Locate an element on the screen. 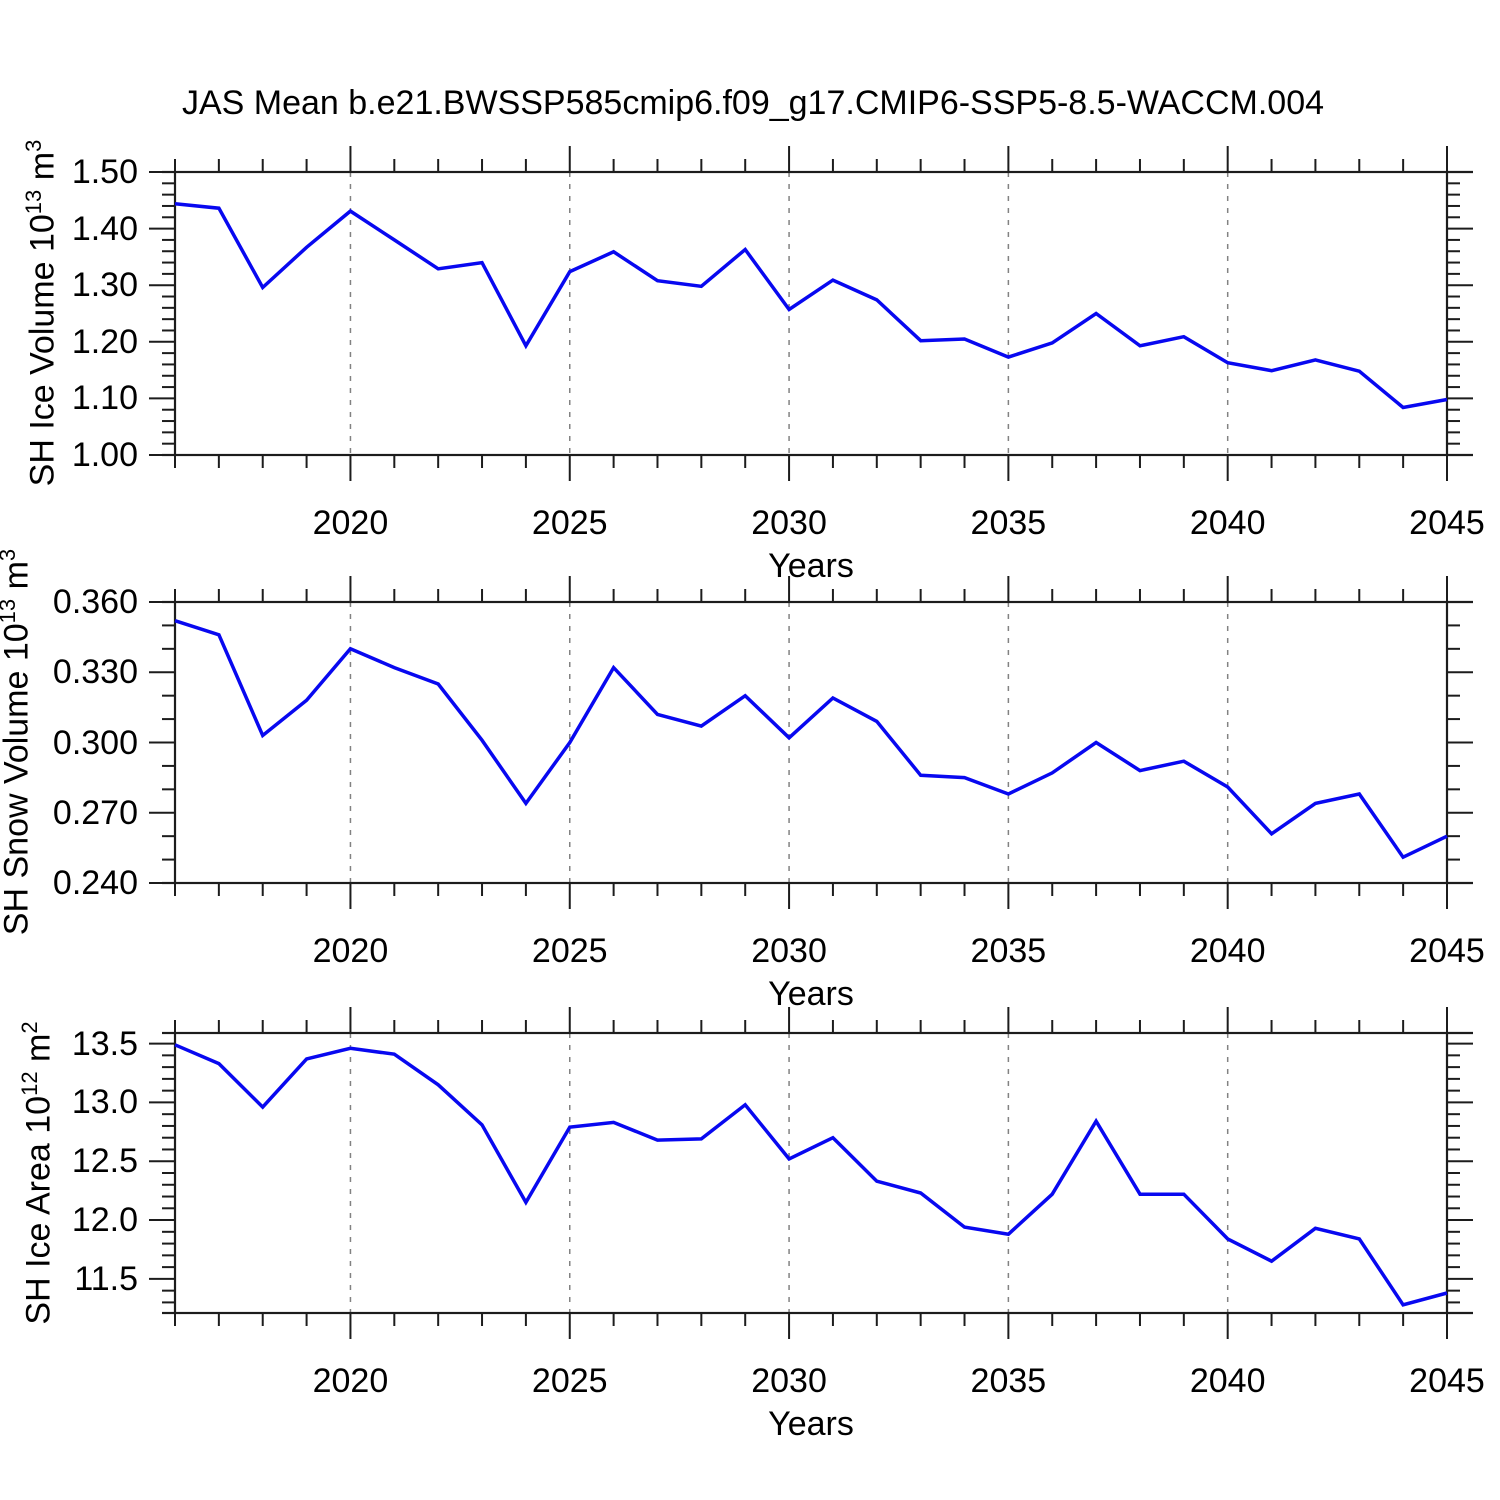 This screenshot has height=1500, width=1500. y-tick-label: 1.30 is located at coordinates (104, 285).